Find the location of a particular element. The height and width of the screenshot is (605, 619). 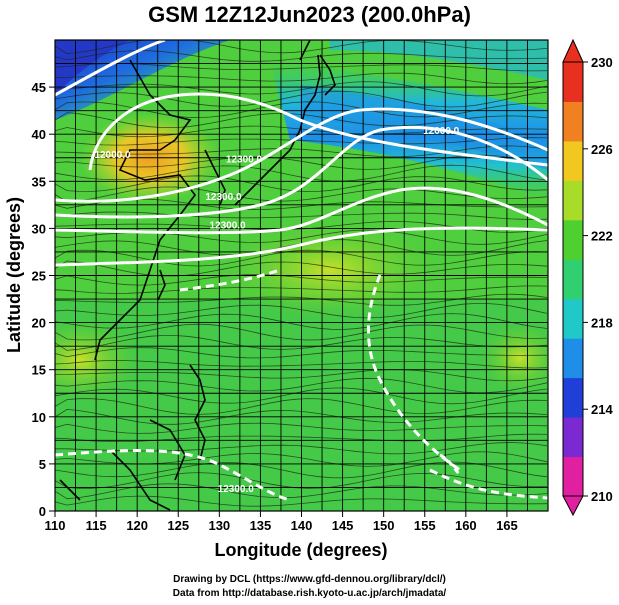

x-axis-label: Longitude (degrees) is located at coordinates (300, 550).